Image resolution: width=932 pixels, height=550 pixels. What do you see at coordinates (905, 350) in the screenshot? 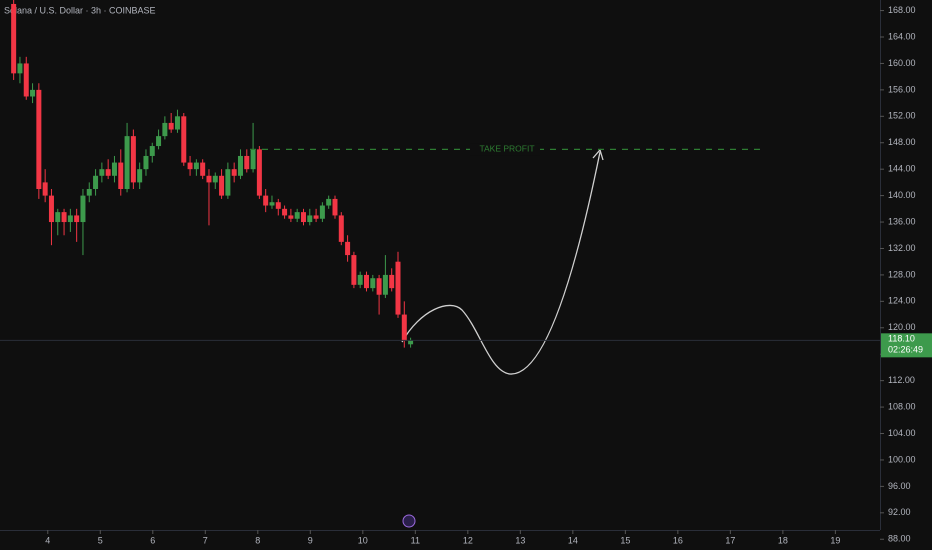
I see `countdown-label: 02:26:49` at bounding box center [905, 350].